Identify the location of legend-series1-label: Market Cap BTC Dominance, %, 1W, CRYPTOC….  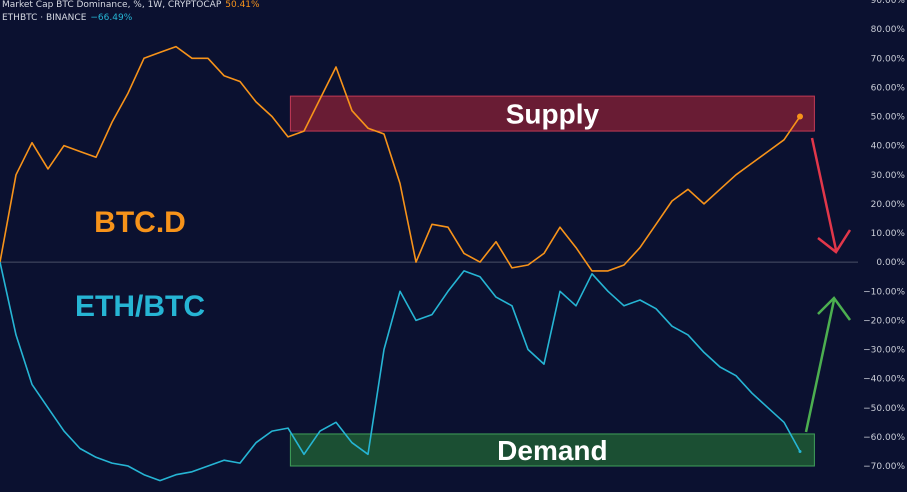
(112, 5).